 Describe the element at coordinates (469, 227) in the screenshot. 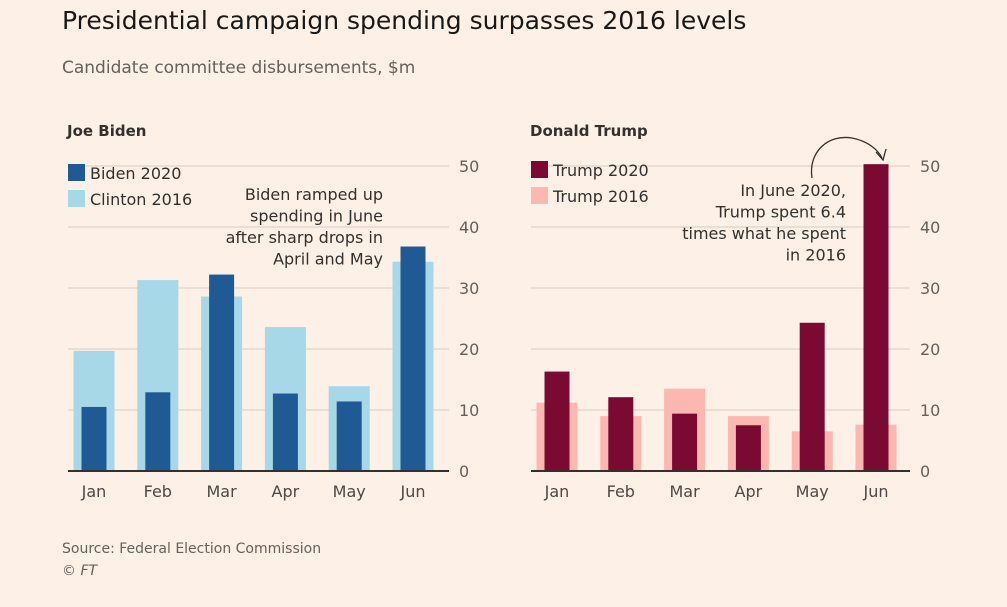

I see `biden-y-tick-label: 40` at that location.